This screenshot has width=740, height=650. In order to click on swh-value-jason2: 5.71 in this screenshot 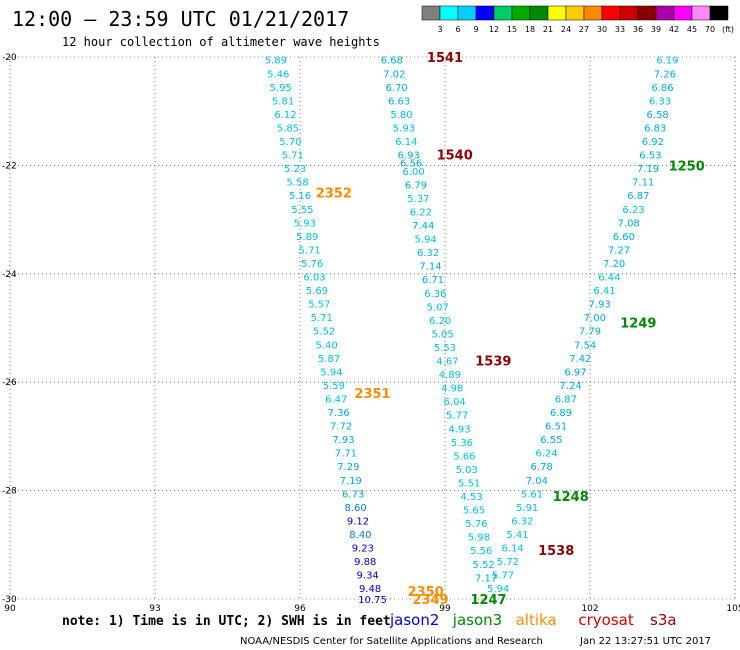, I will do `click(293, 156)`.